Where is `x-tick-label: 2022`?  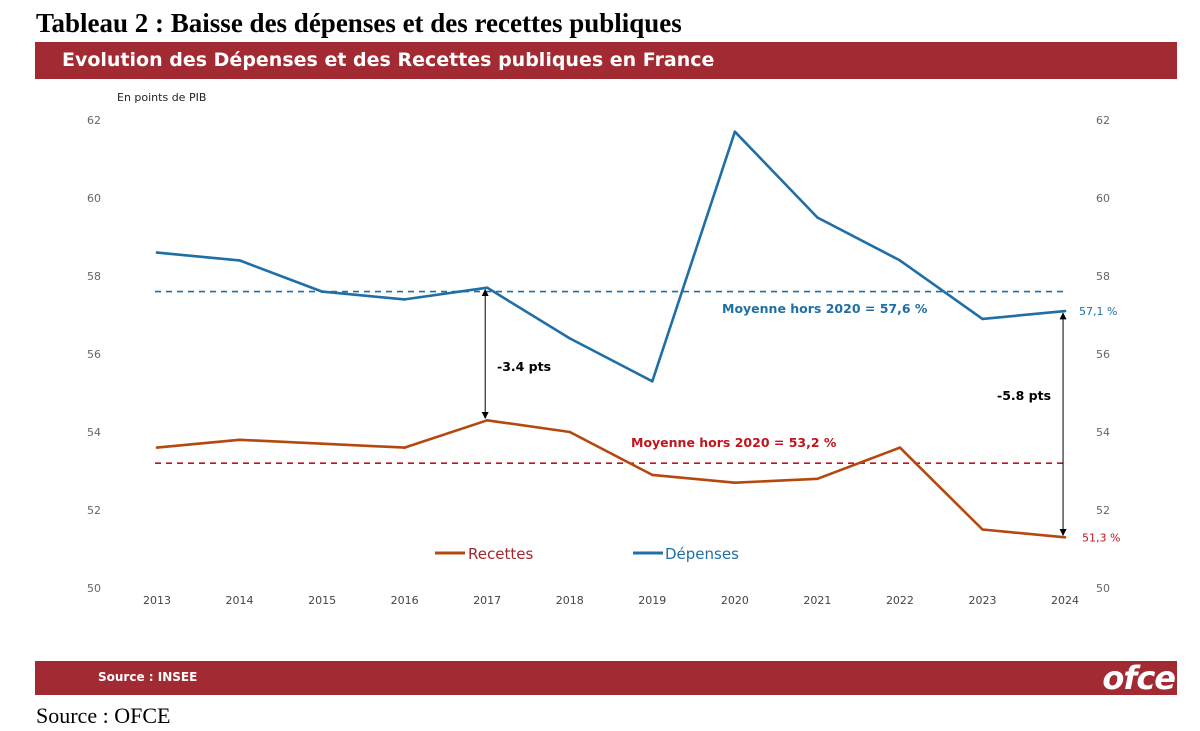 x-tick-label: 2022 is located at coordinates (900, 600).